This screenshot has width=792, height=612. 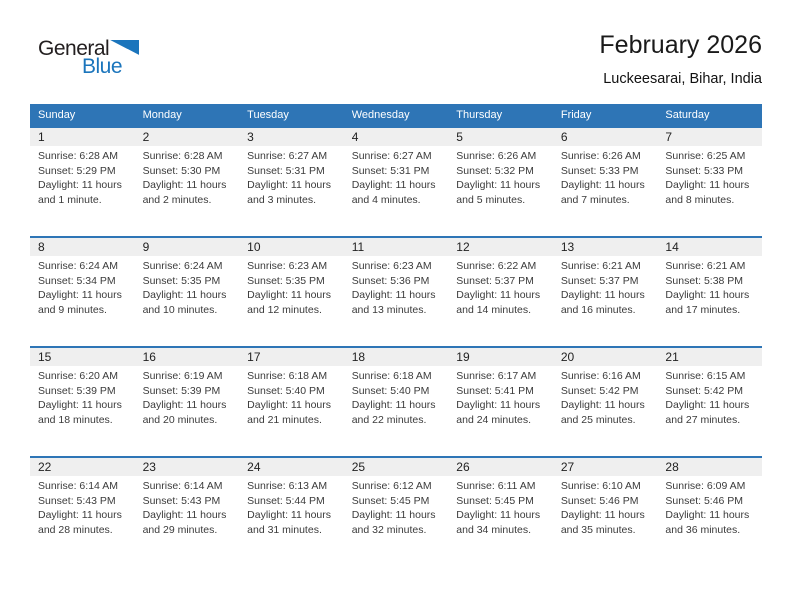 What do you see at coordinates (704, 390) in the screenshot?
I see `day-sunset: Sunset: 5:42 PM` at bounding box center [704, 390].